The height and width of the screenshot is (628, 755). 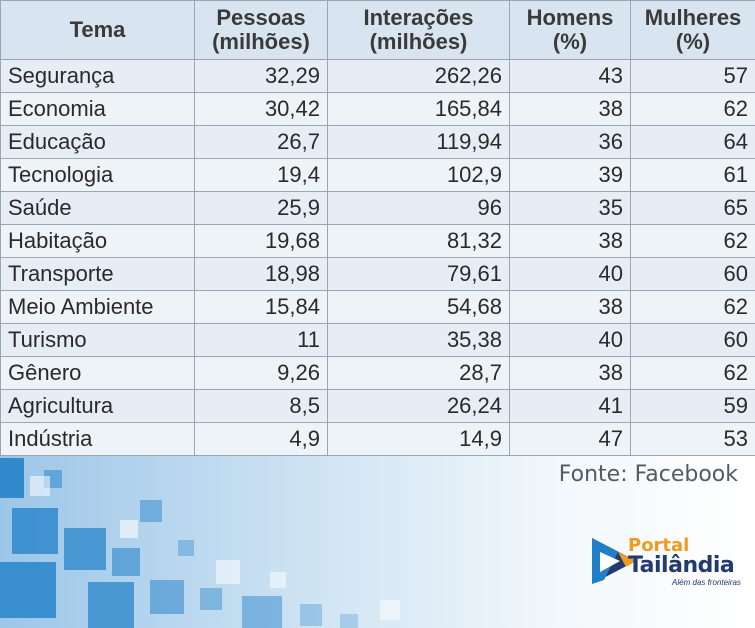 What do you see at coordinates (97, 439) in the screenshot?
I see `cell-tema: Indústria` at bounding box center [97, 439].